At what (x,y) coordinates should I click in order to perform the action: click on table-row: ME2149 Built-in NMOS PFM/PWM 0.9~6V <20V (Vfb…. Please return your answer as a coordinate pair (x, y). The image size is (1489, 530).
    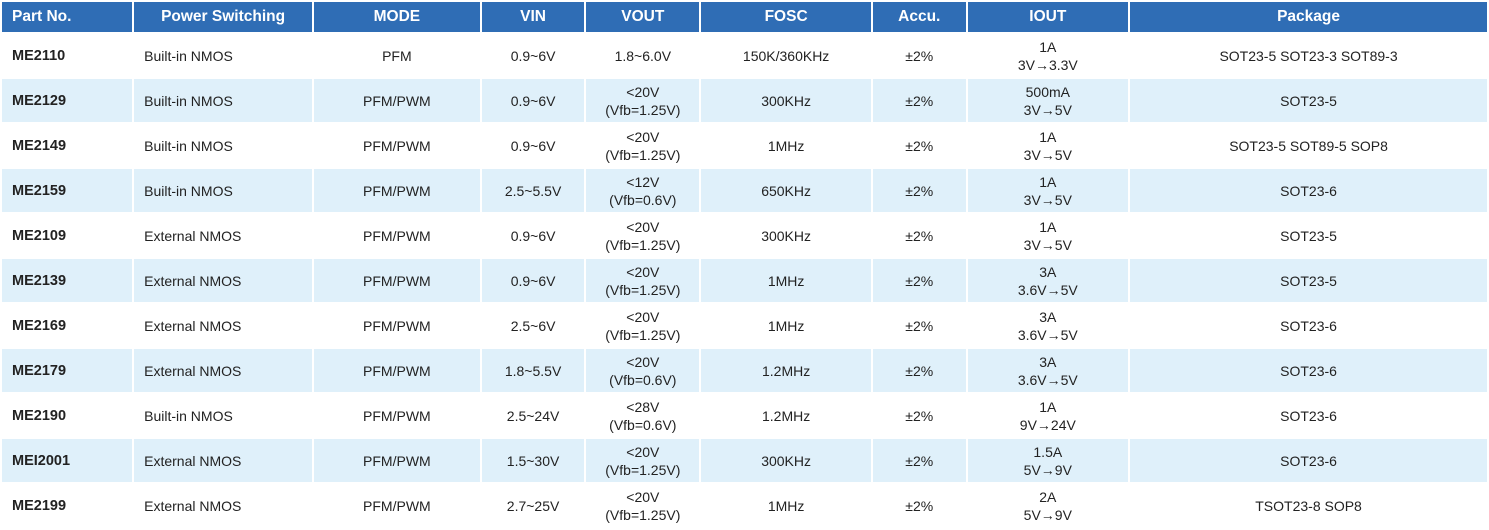
    Looking at the image, I should click on (744, 145).